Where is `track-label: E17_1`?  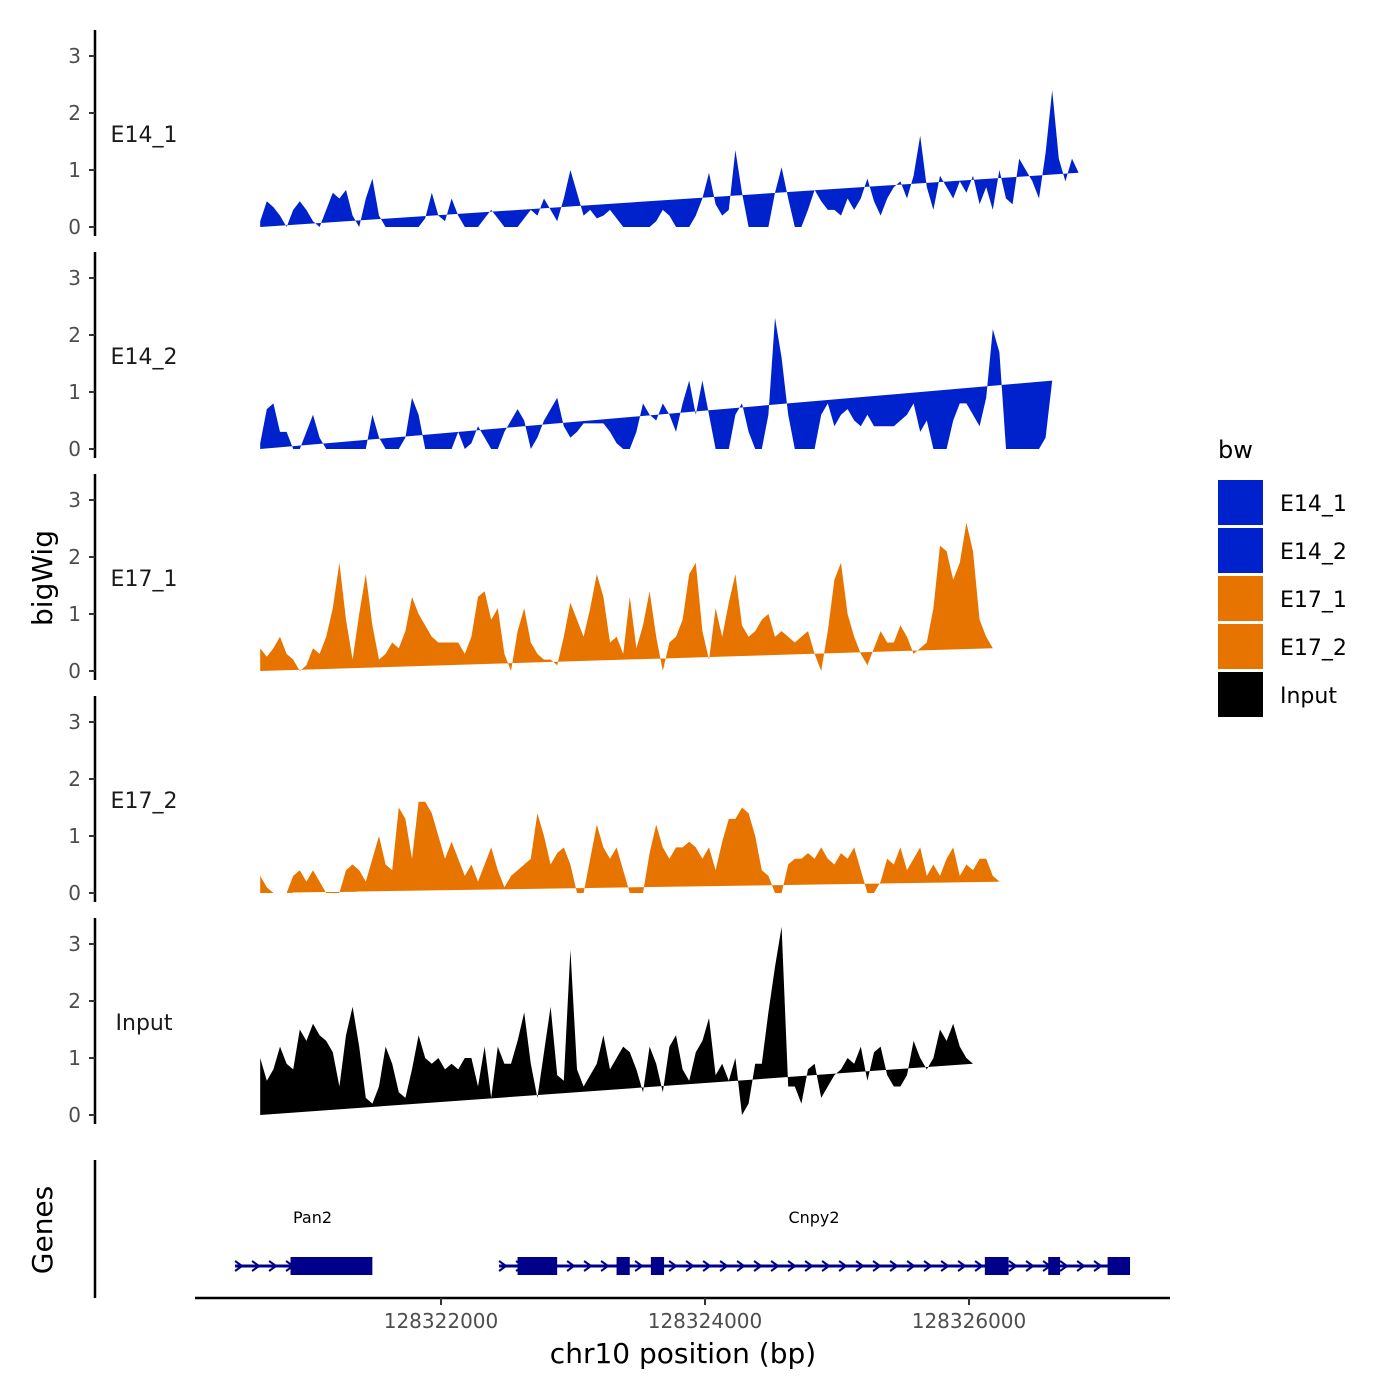 track-label: E17_1 is located at coordinates (144, 579).